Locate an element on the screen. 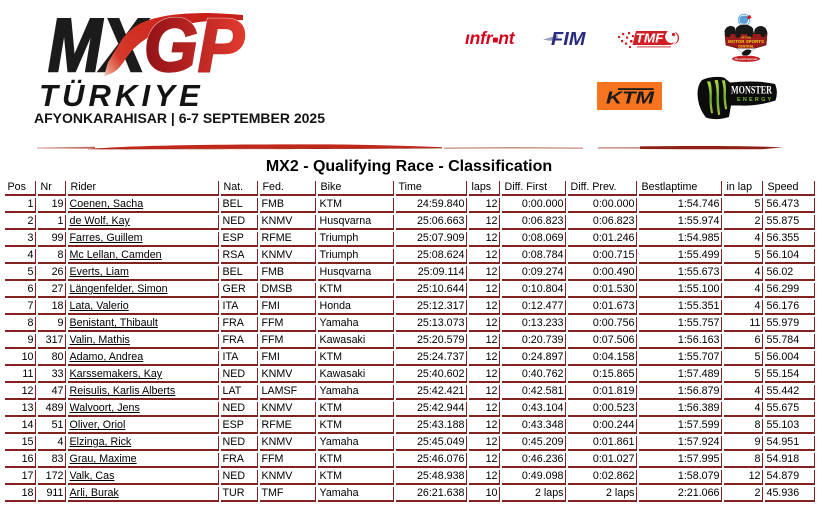 This screenshot has height=509, width=818. svg-text: FIM is located at coordinates (568, 38).